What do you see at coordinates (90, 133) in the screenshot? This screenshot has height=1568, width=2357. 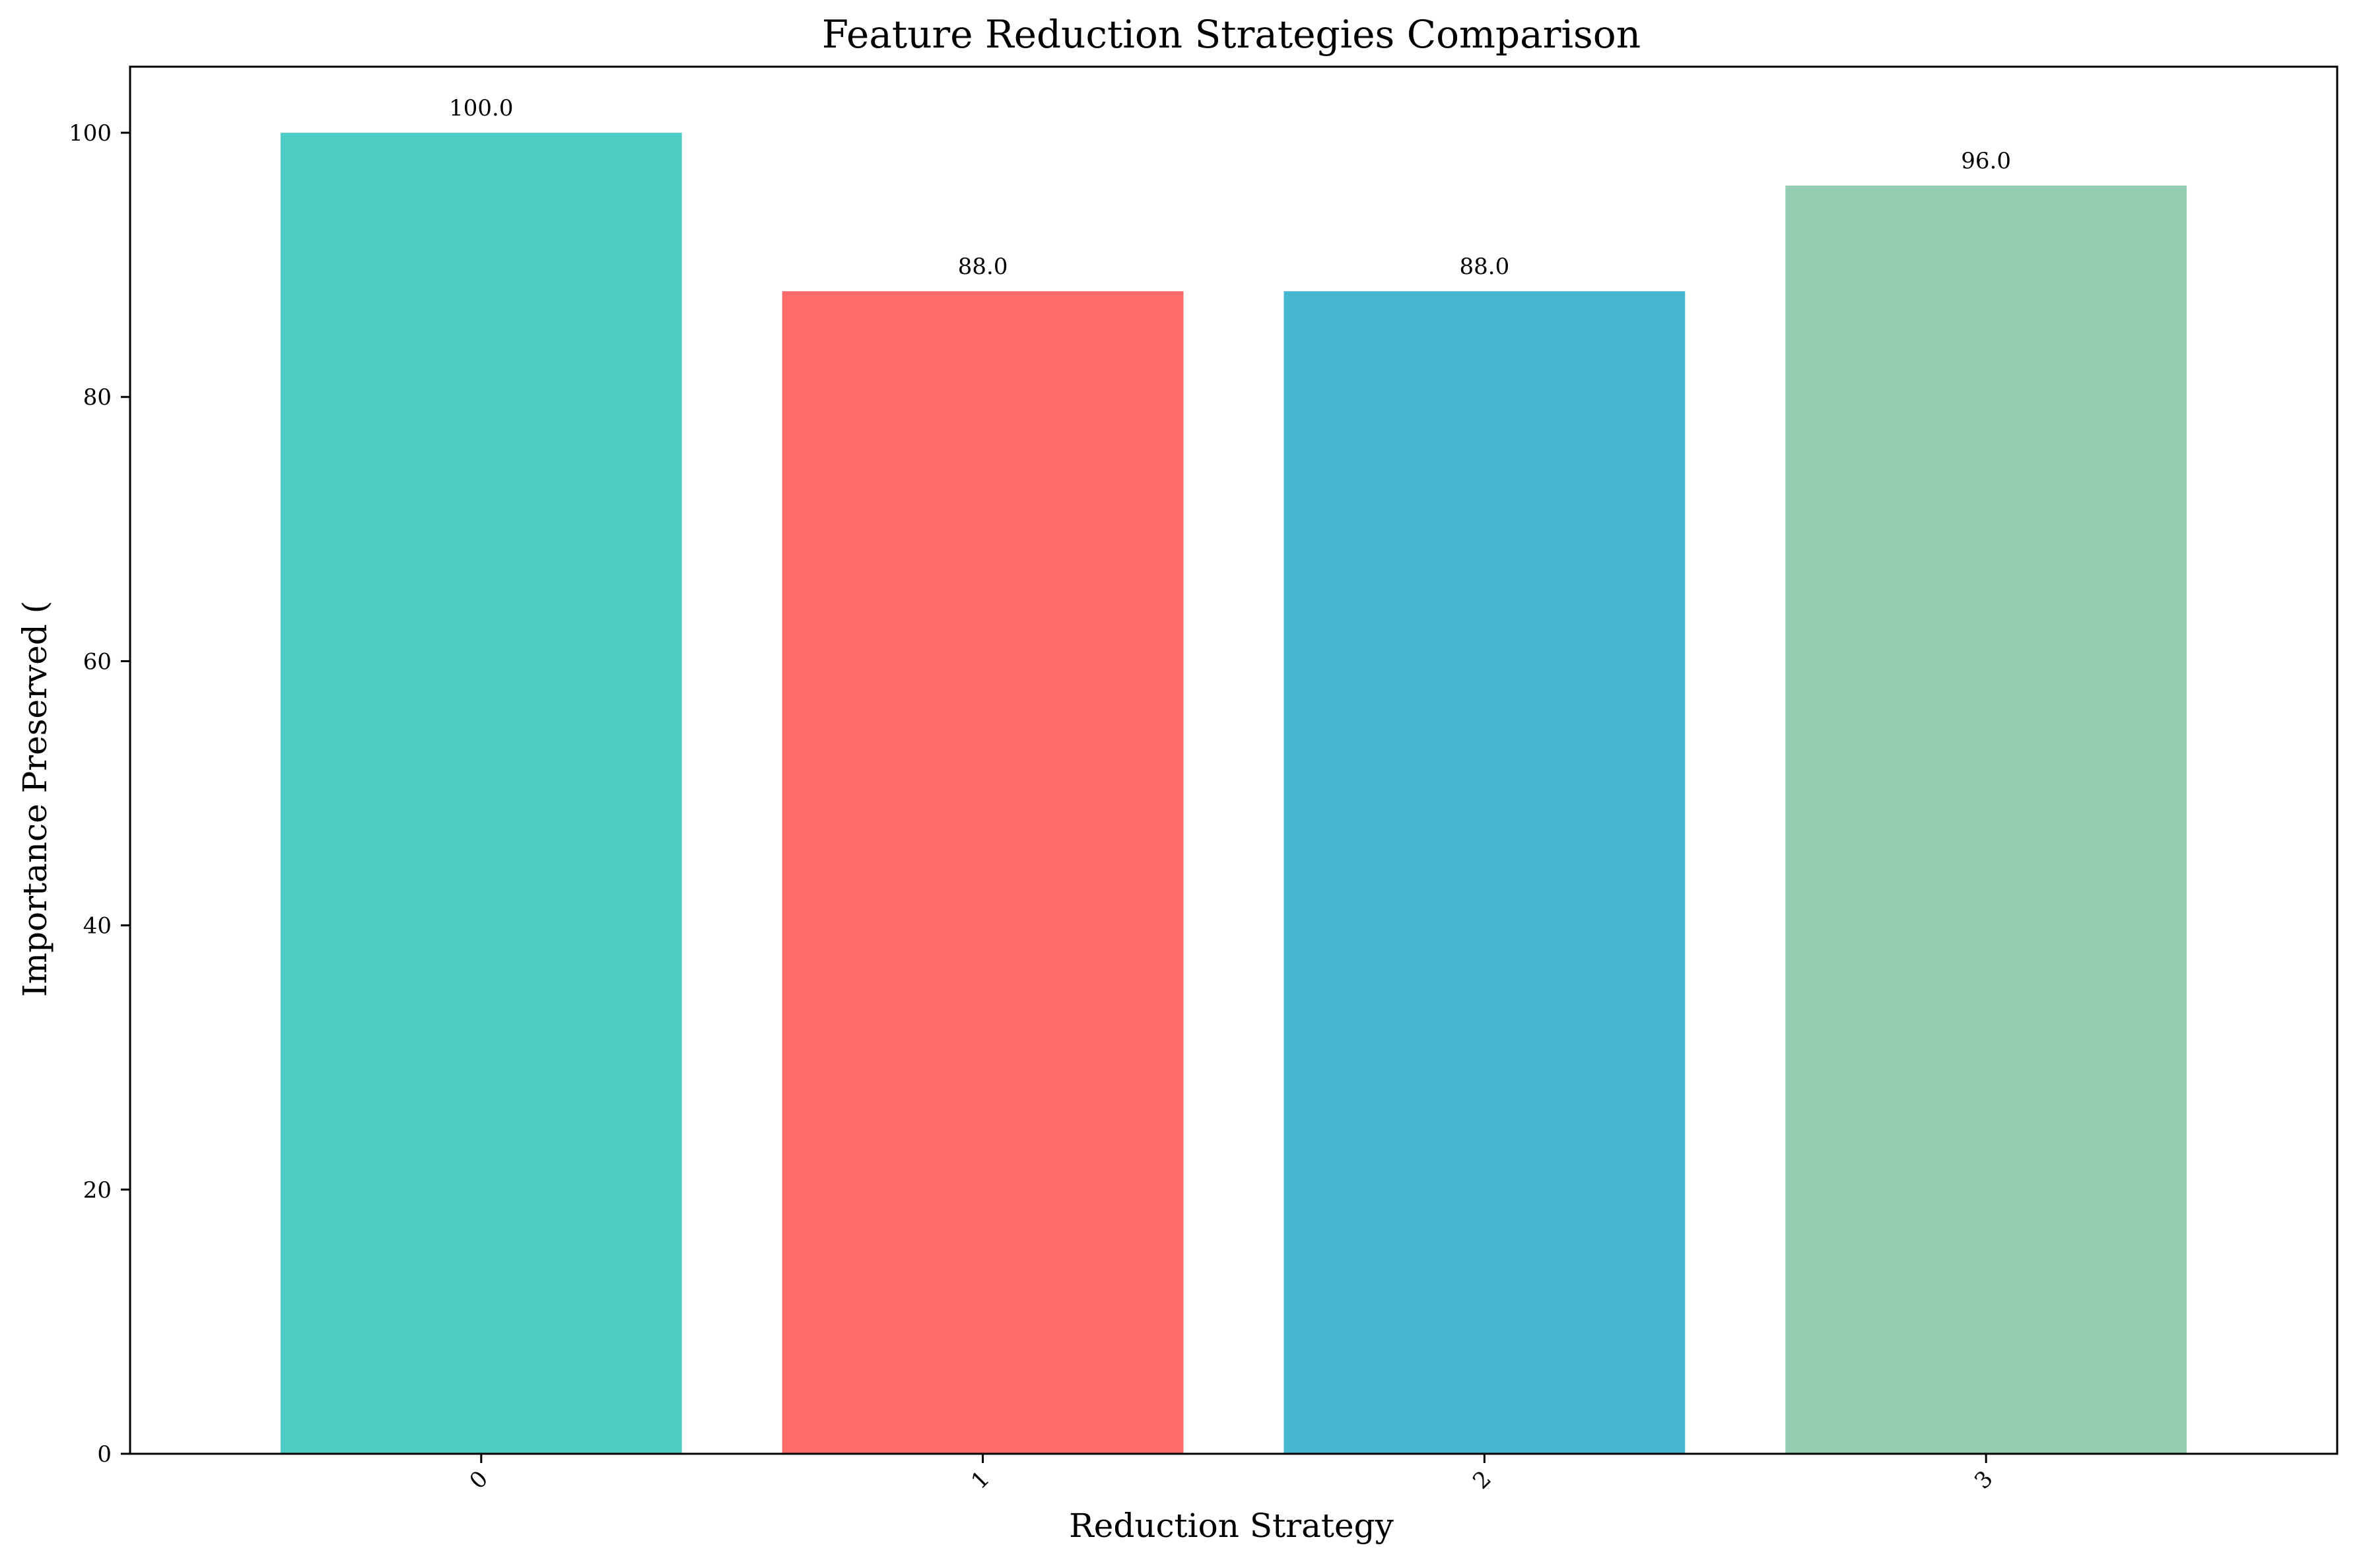 I see `y-tick-label: 100` at bounding box center [90, 133].